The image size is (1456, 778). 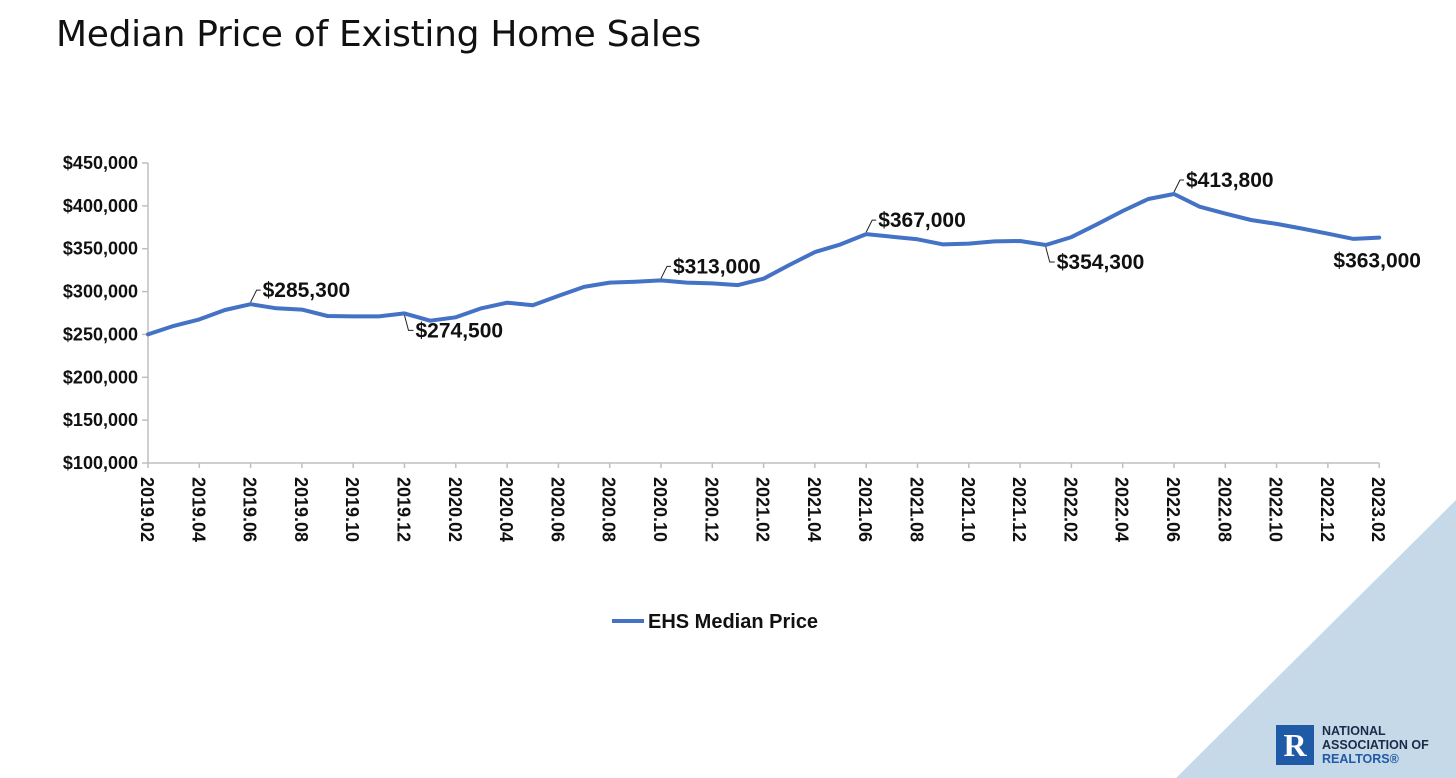 What do you see at coordinates (307, 290) in the screenshot?
I see `data-label: $285,300` at bounding box center [307, 290].